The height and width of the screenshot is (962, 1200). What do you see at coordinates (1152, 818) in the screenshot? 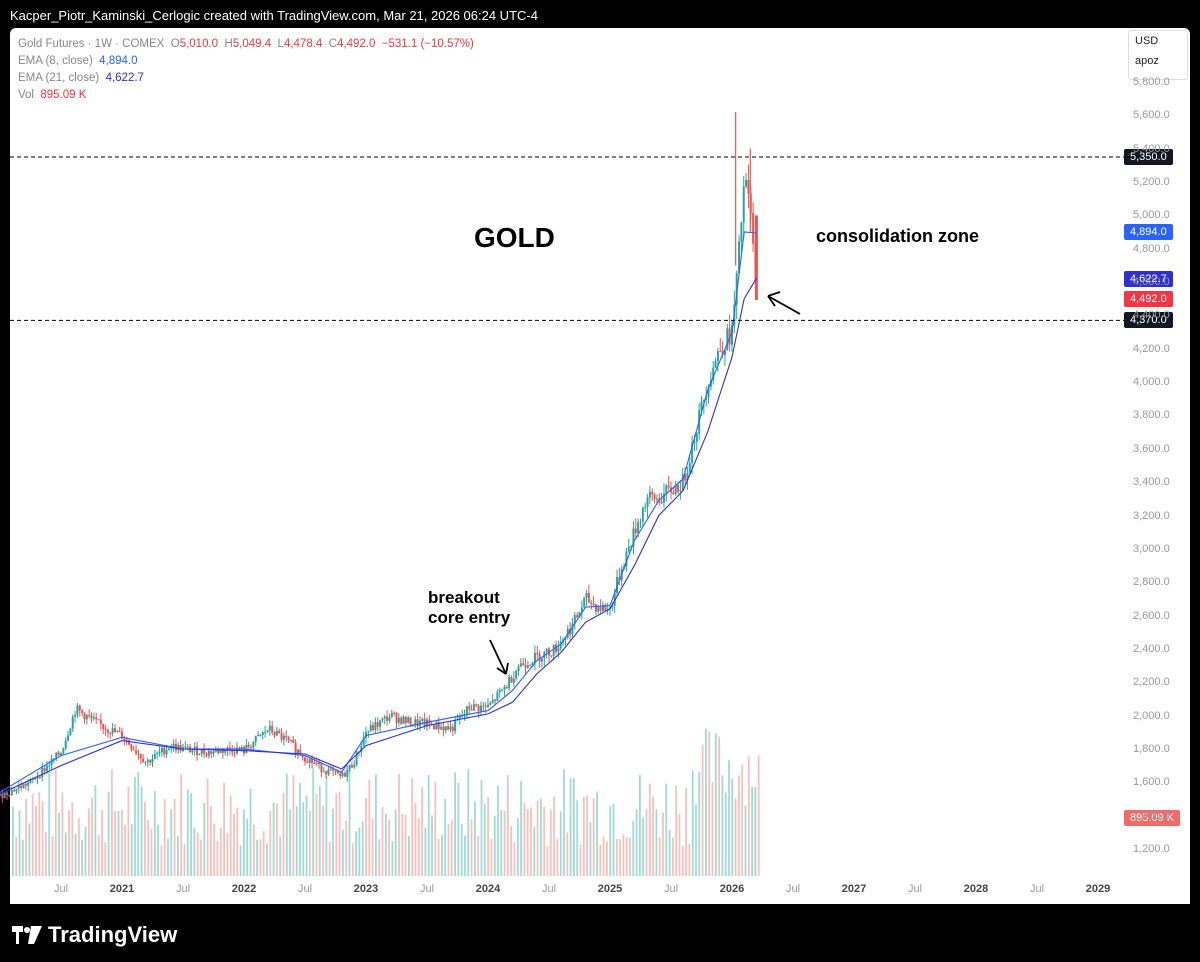
I see `volume-price-label: 895.09 K` at bounding box center [1152, 818].